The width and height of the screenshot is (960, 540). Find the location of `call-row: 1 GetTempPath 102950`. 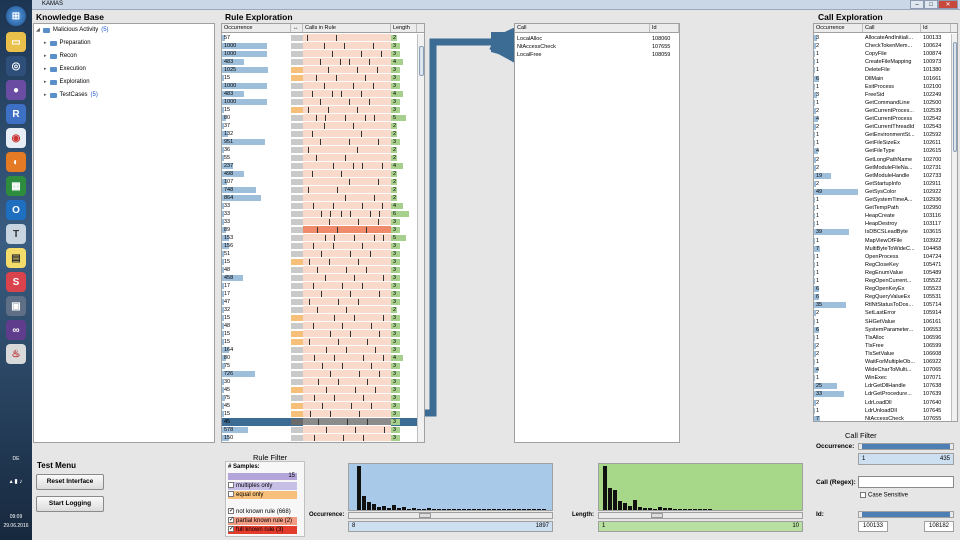

call-row: 1 GetTempPath 102950 is located at coordinates (882, 208).